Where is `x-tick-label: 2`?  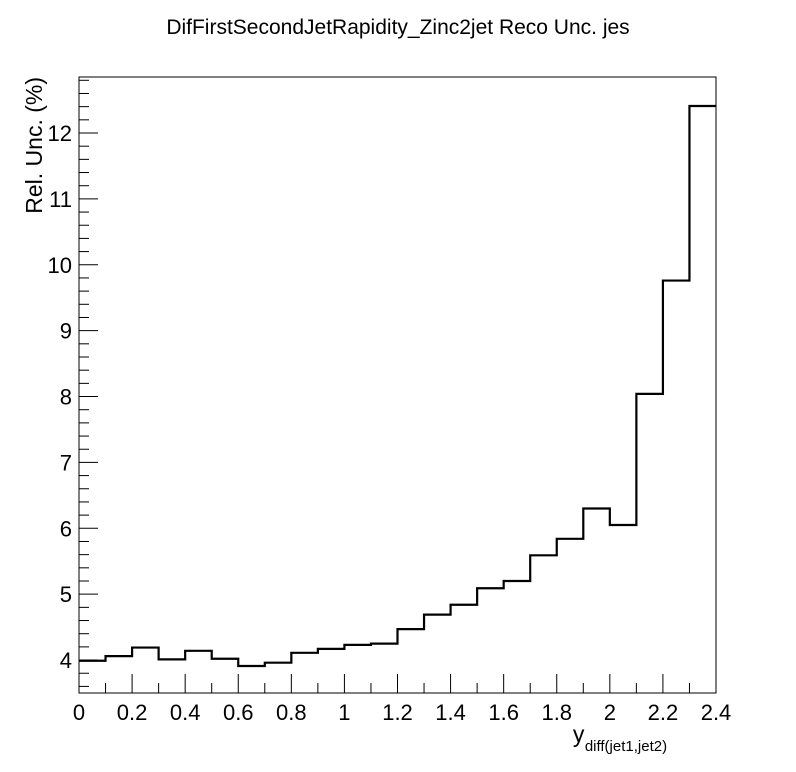 x-tick-label: 2 is located at coordinates (610, 712).